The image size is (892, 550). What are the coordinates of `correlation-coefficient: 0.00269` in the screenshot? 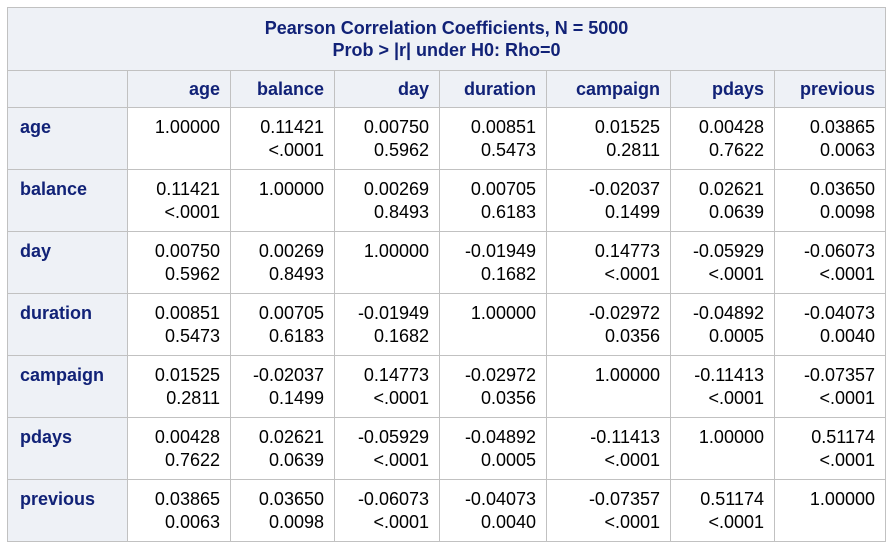 It's located at (396, 189).